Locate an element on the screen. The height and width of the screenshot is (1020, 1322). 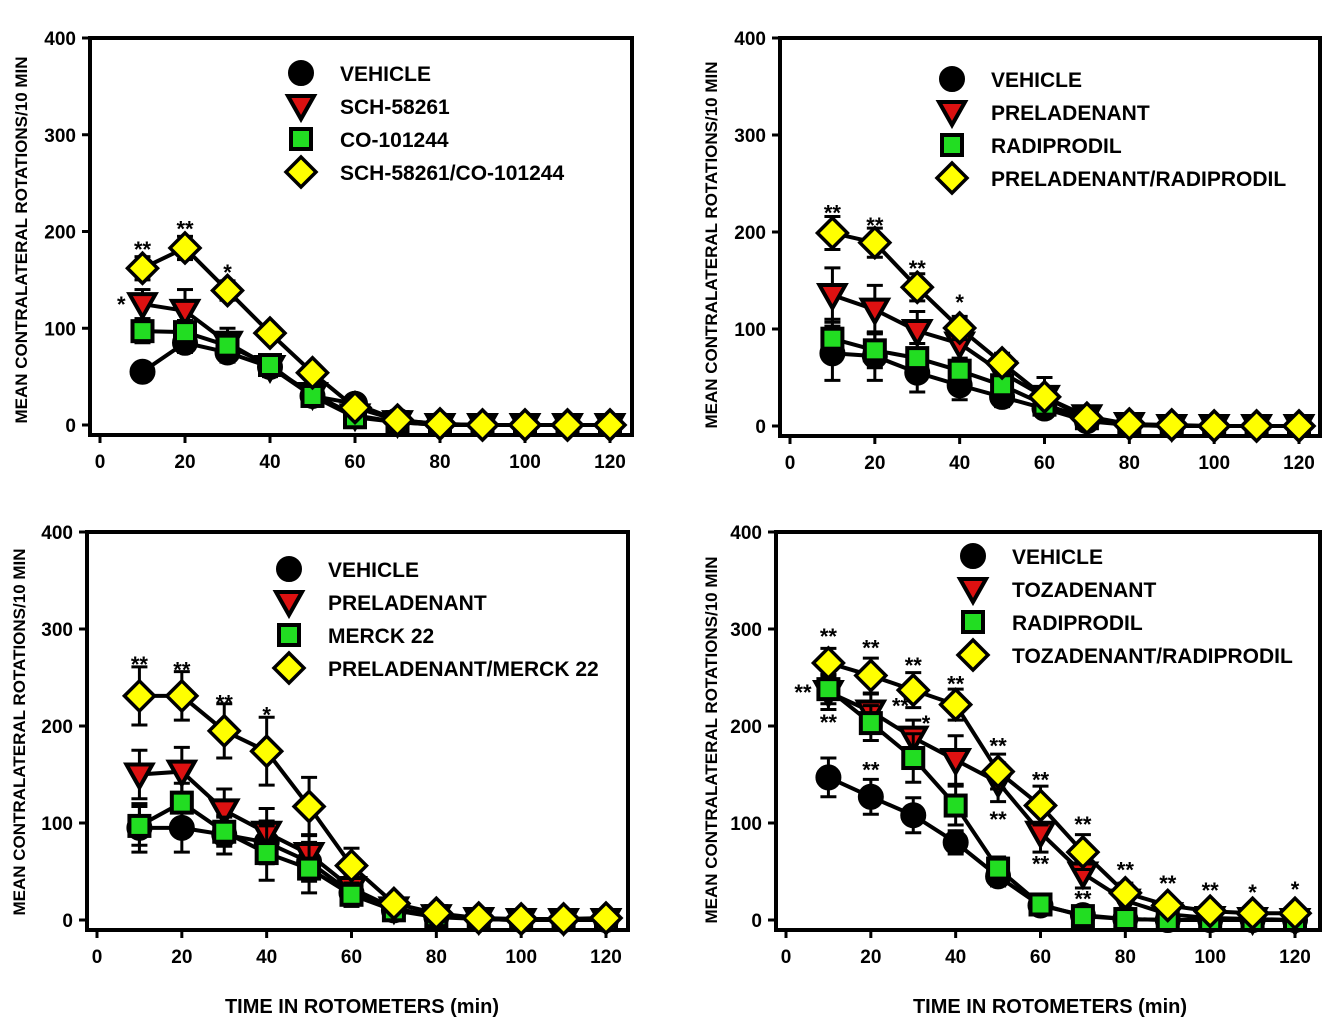
legend-label: VEHICLE is located at coordinates (1057, 557).